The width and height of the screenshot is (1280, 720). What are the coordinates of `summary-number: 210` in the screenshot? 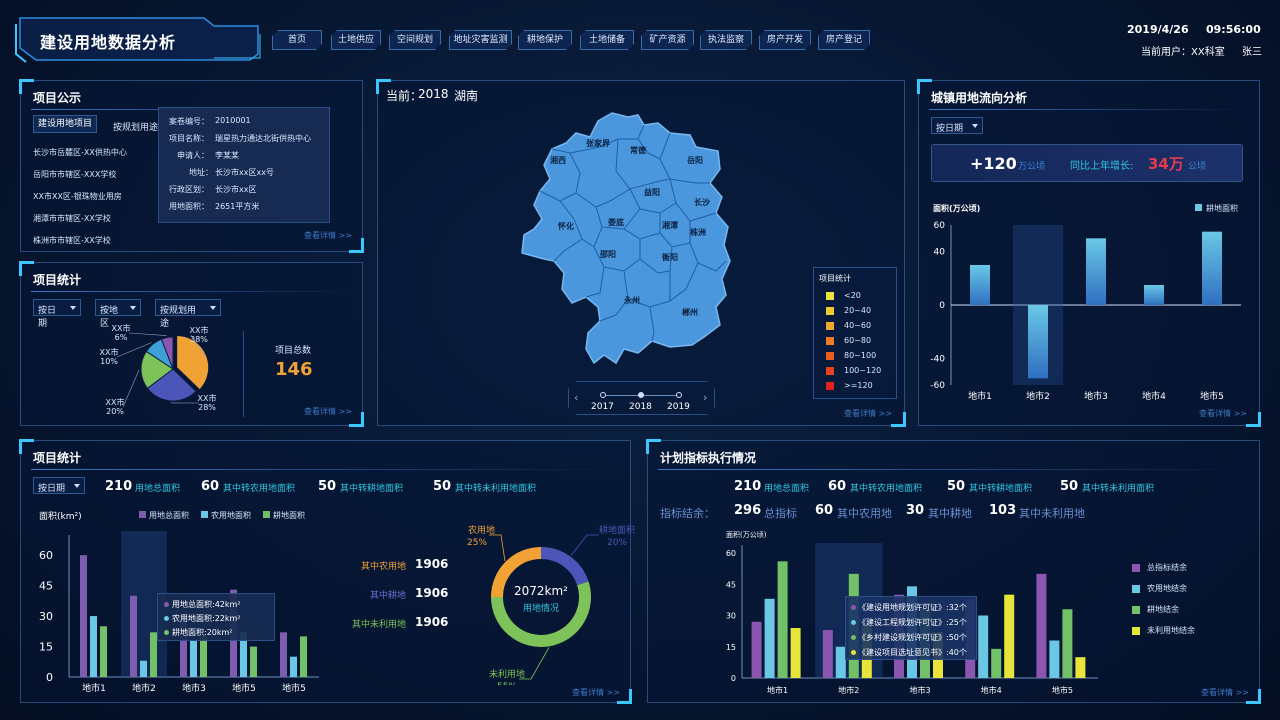 It's located at (748, 486).